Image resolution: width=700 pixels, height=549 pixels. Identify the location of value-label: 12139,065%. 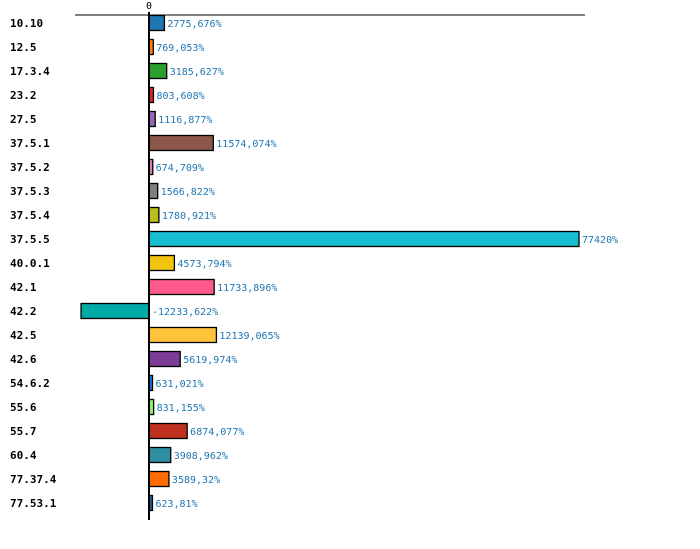
(249, 336).